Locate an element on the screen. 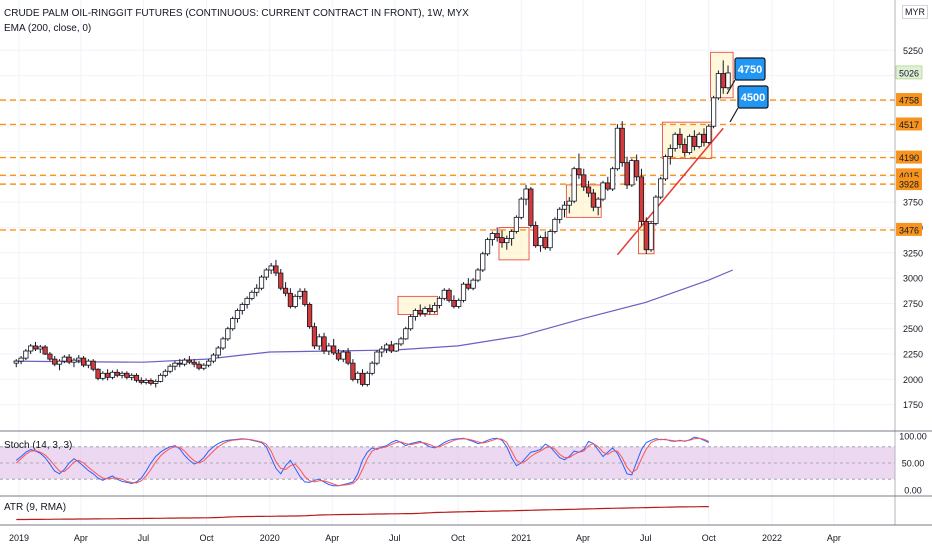 This screenshot has width=932, height=550. level-tag-label: 4015 is located at coordinates (909, 176).